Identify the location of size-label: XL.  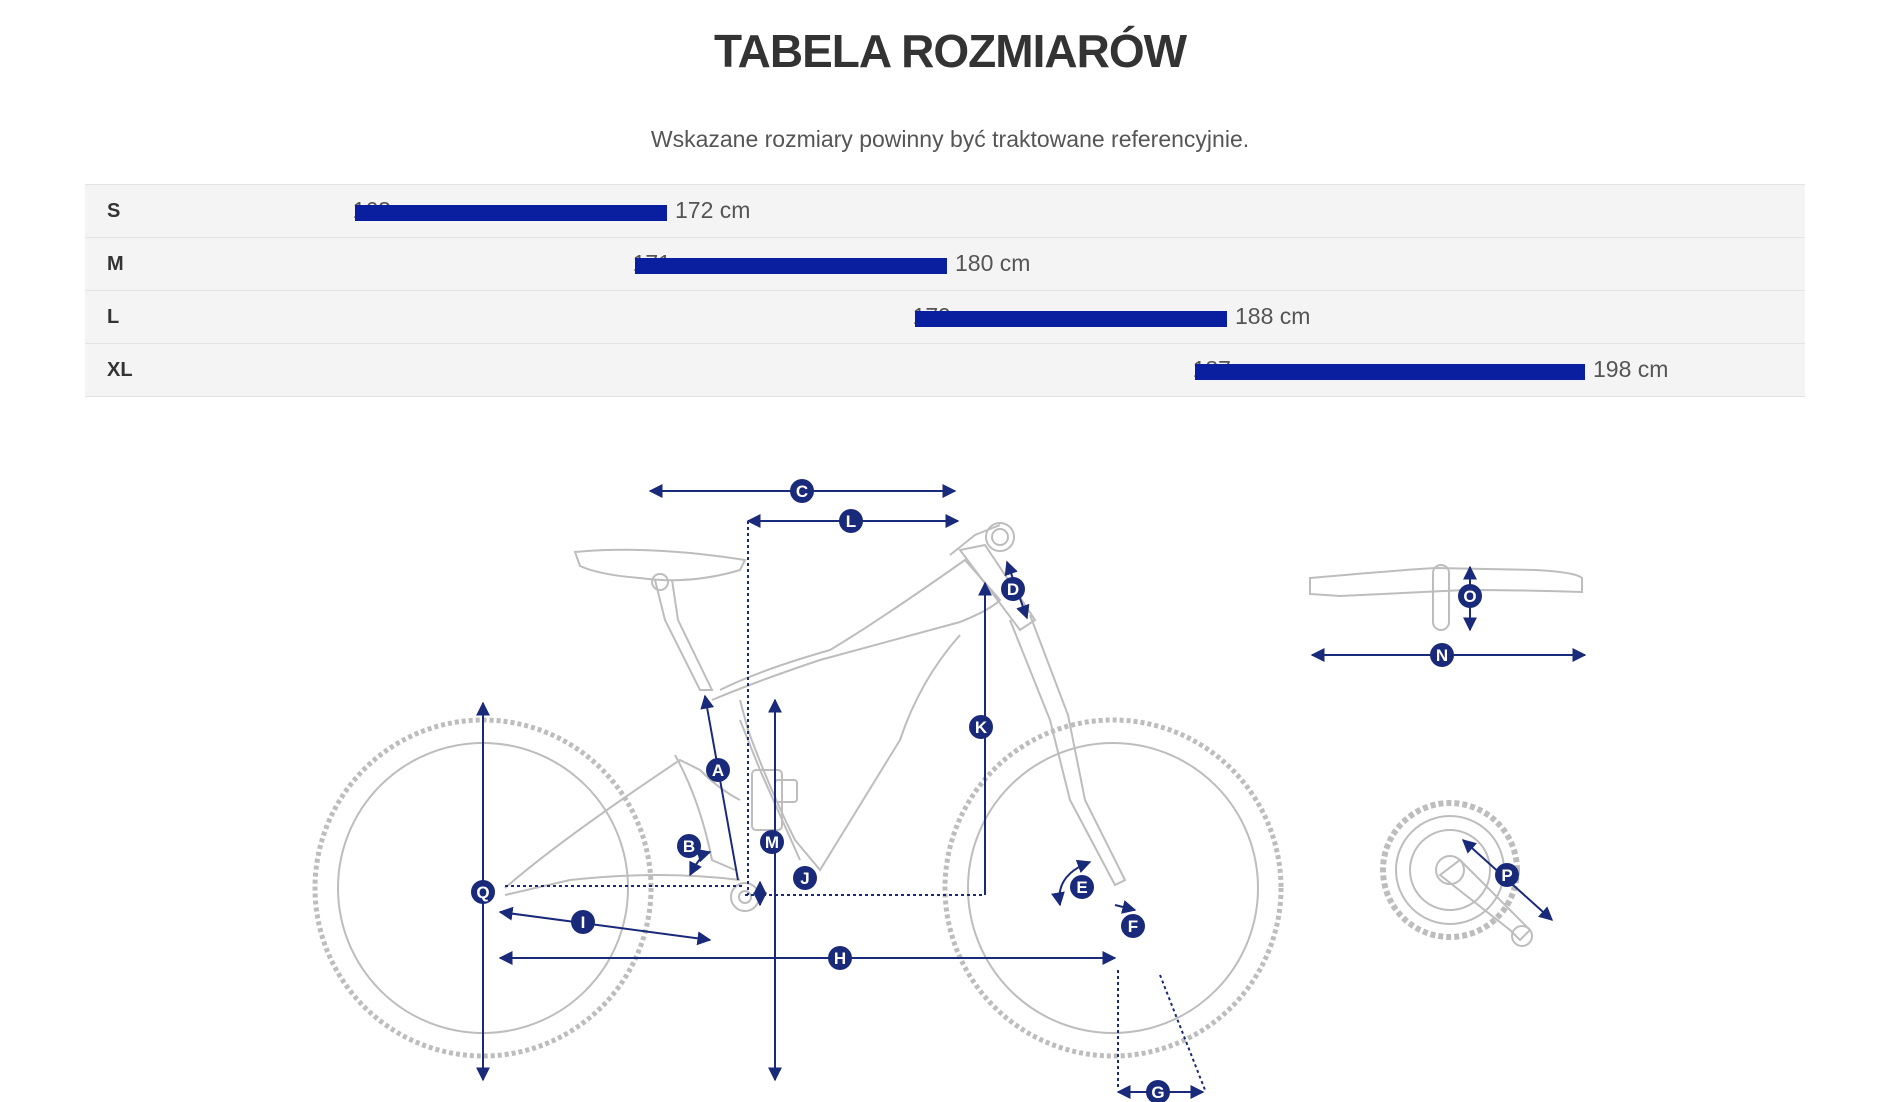
(120, 370).